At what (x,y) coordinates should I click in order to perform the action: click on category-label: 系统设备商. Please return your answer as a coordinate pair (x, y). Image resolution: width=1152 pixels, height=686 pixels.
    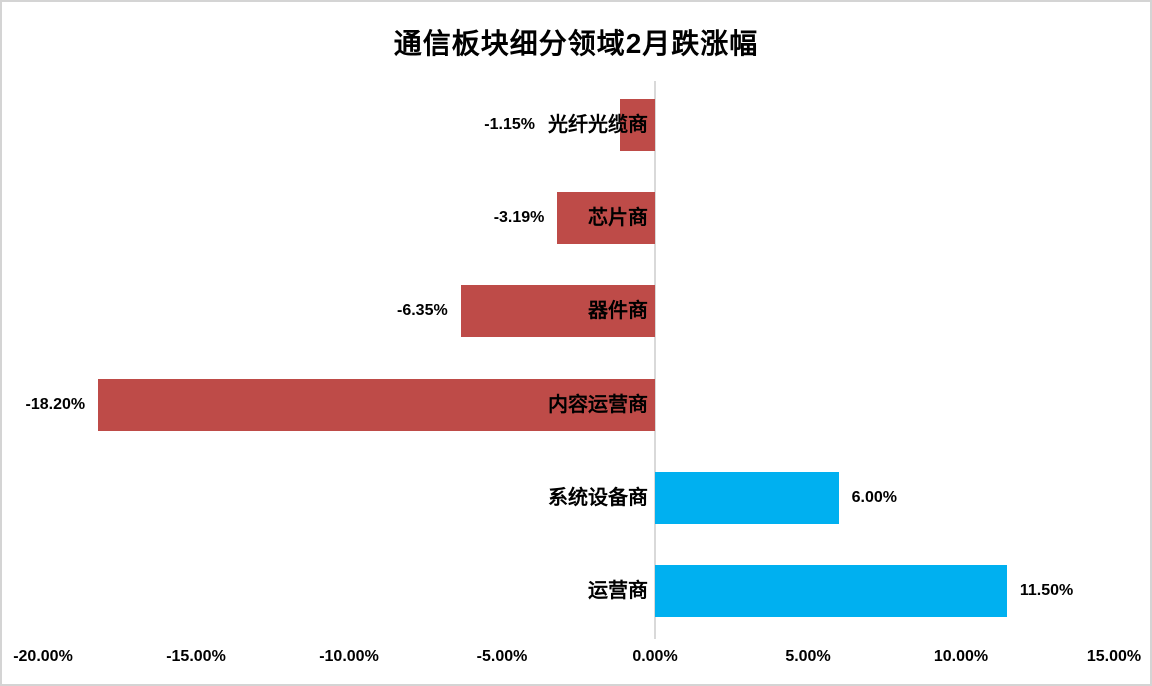
    Looking at the image, I should click on (598, 498).